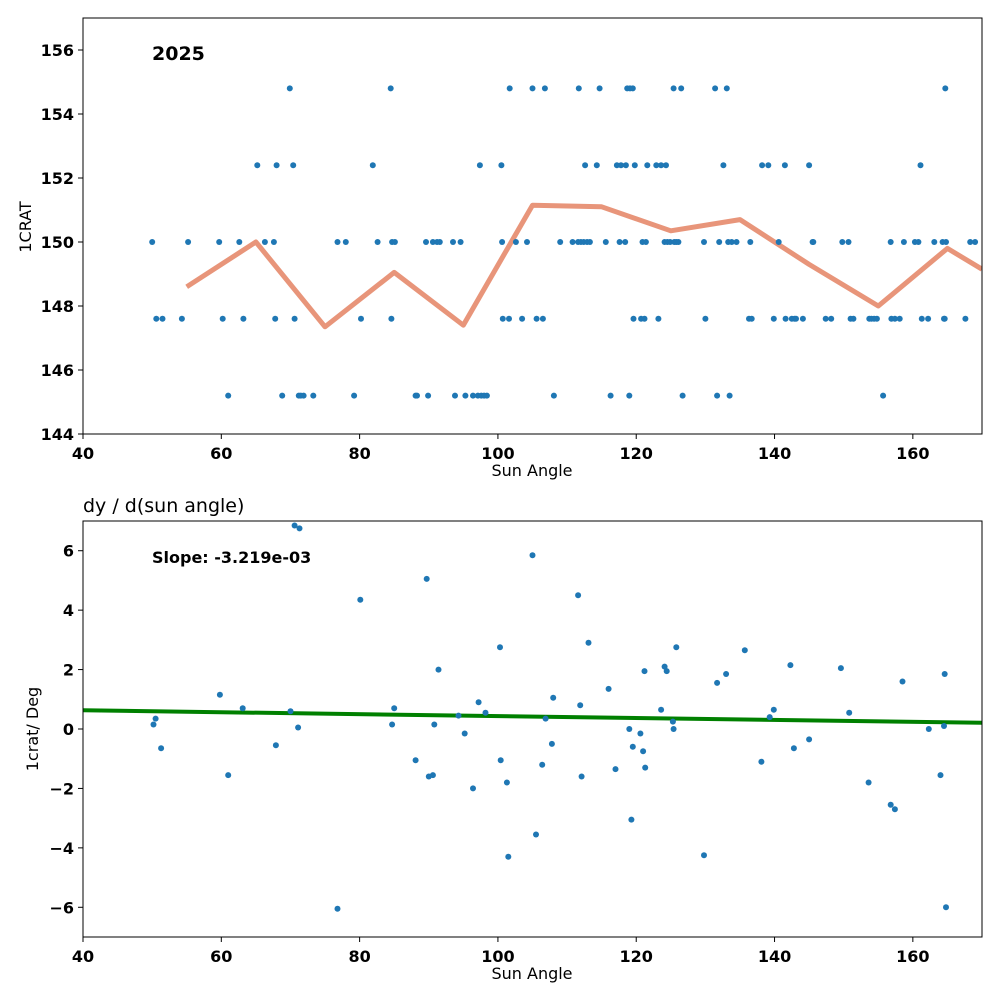  I want to click on y-tick-label: 0, so click(68, 729).